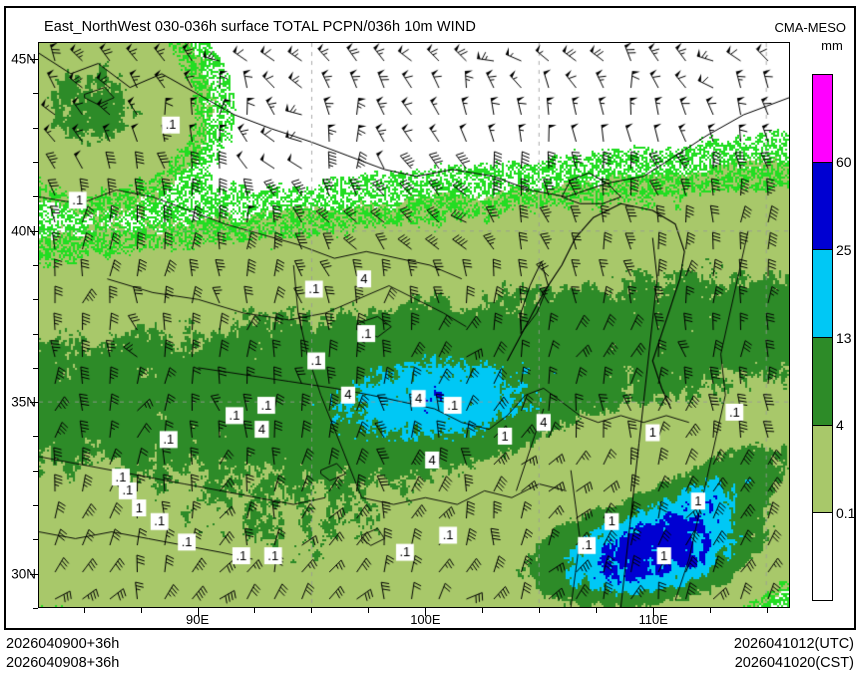 This screenshot has width=860, height=677. Describe the element at coordinates (63, 663) in the screenshot. I see `footer-init-cst: 2026040908+36h` at that location.